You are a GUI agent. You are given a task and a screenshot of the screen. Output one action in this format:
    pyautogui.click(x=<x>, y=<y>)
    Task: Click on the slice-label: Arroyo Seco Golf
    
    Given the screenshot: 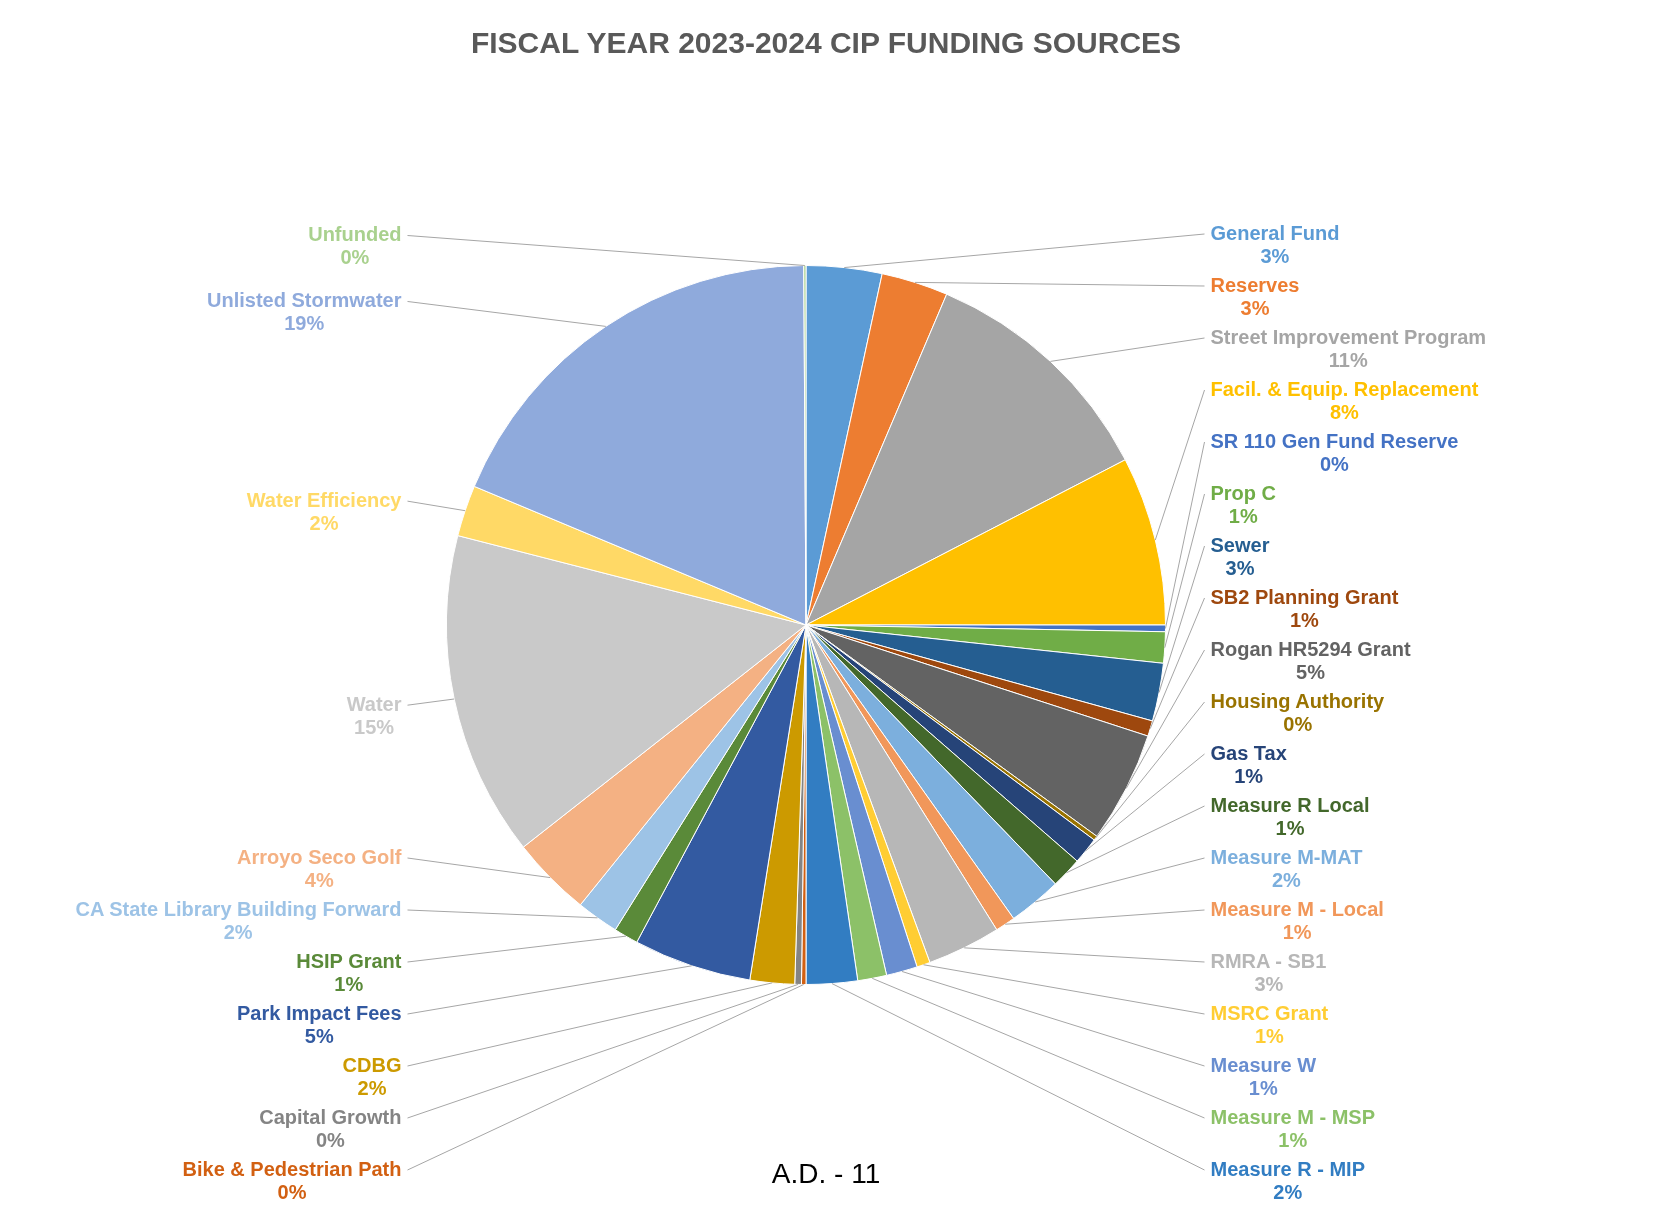 What is the action you would take?
    pyautogui.click(x=319, y=856)
    